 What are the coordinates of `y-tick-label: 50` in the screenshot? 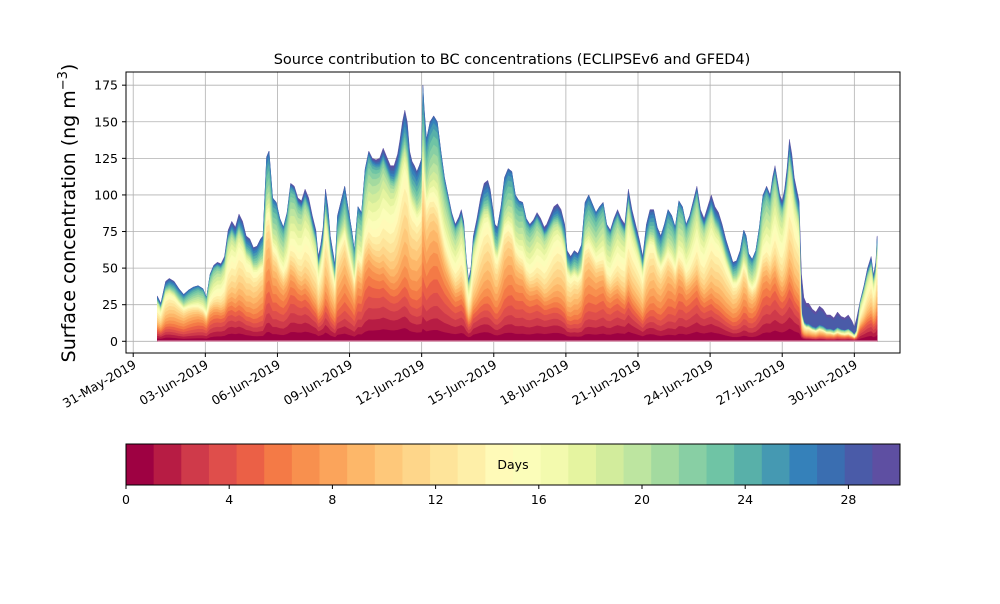 It's located at (110, 268).